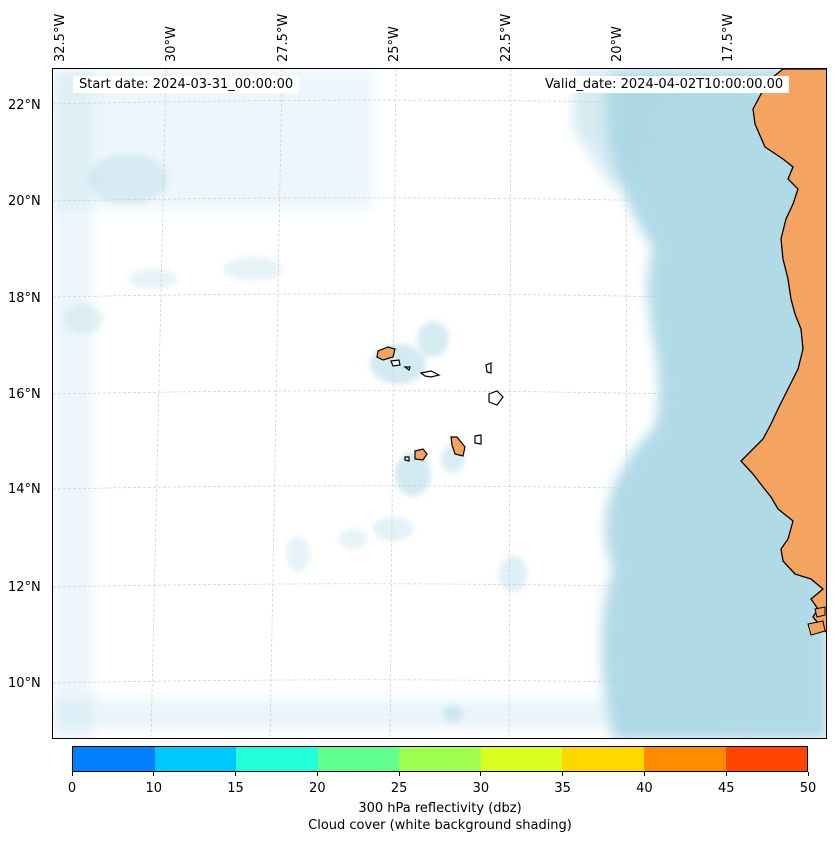 The image size is (837, 843). What do you see at coordinates (626, 403) in the screenshot?
I see `meridian-20w` at bounding box center [626, 403].